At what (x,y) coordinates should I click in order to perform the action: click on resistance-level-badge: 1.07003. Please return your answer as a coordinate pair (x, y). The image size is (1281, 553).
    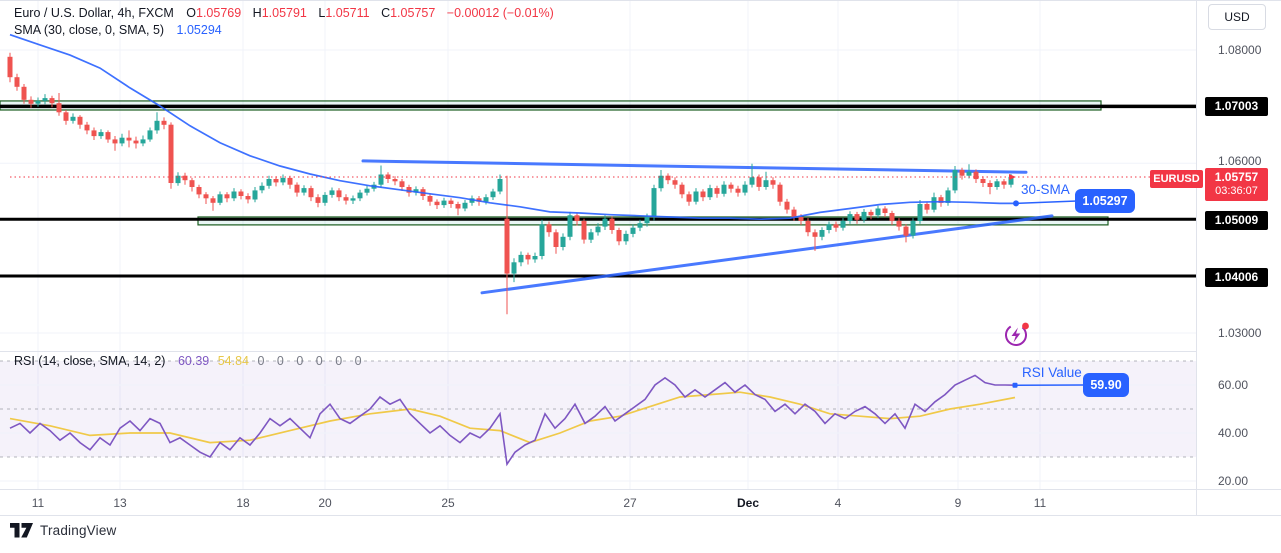
    Looking at the image, I should click on (1236, 106).